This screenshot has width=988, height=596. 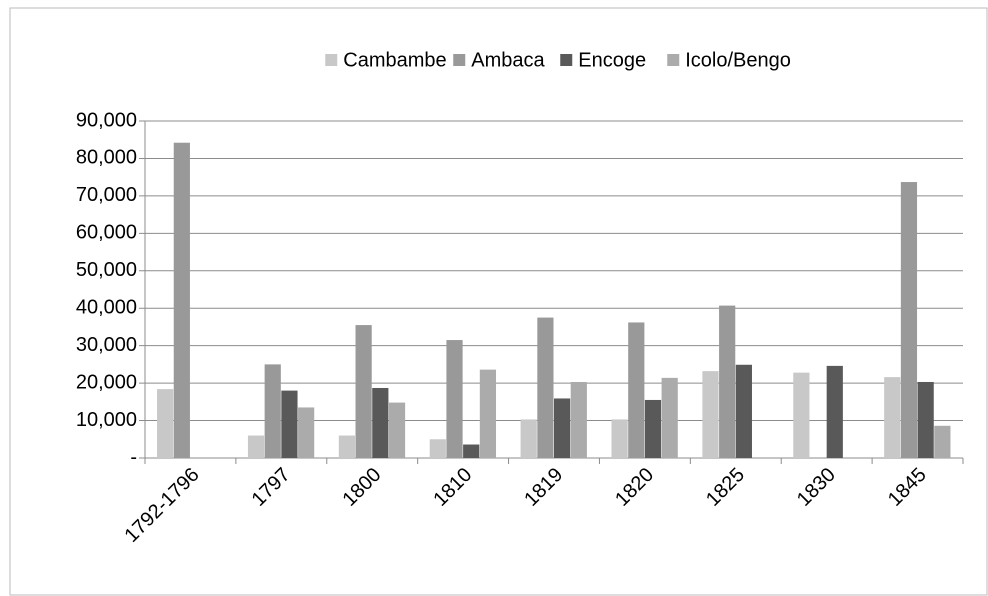 I want to click on legend-label: Icolo/Bengo, so click(x=738, y=60).